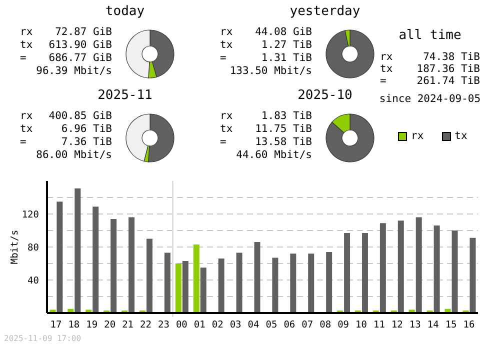  I want to click on text: 86.00 Mbit/s, so click(73, 155).